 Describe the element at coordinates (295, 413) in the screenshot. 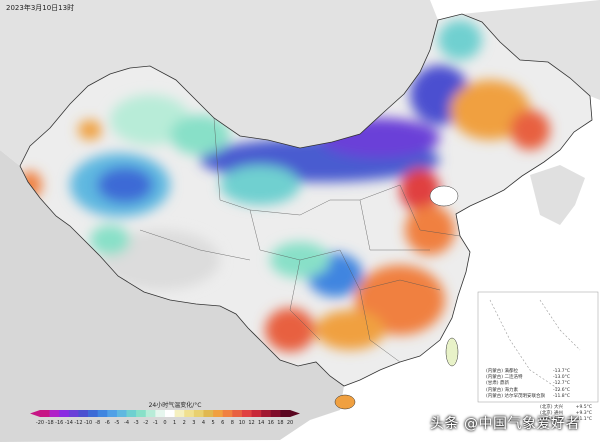

I see `legend-arrow-right` at that location.